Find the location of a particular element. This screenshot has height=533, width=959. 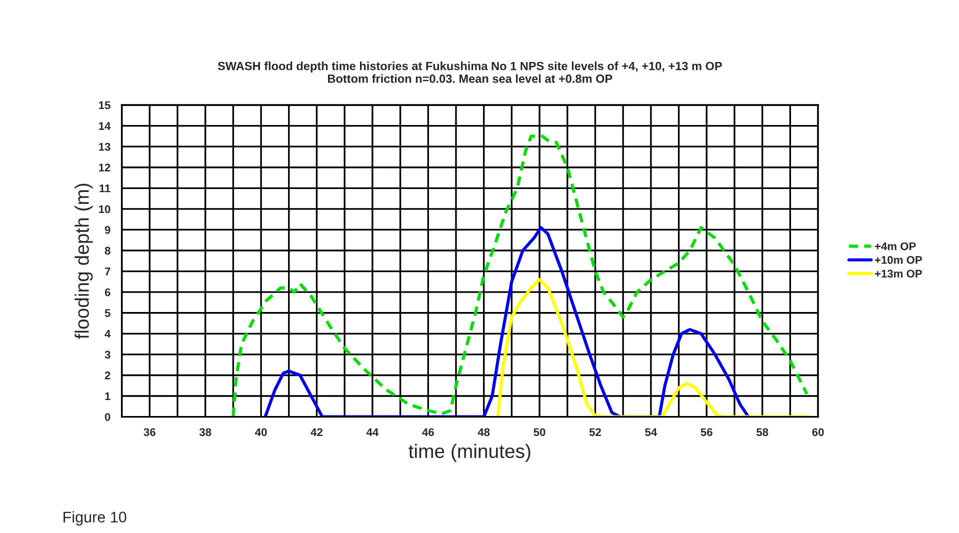

y-tick-label: 1 is located at coordinates (107, 396).